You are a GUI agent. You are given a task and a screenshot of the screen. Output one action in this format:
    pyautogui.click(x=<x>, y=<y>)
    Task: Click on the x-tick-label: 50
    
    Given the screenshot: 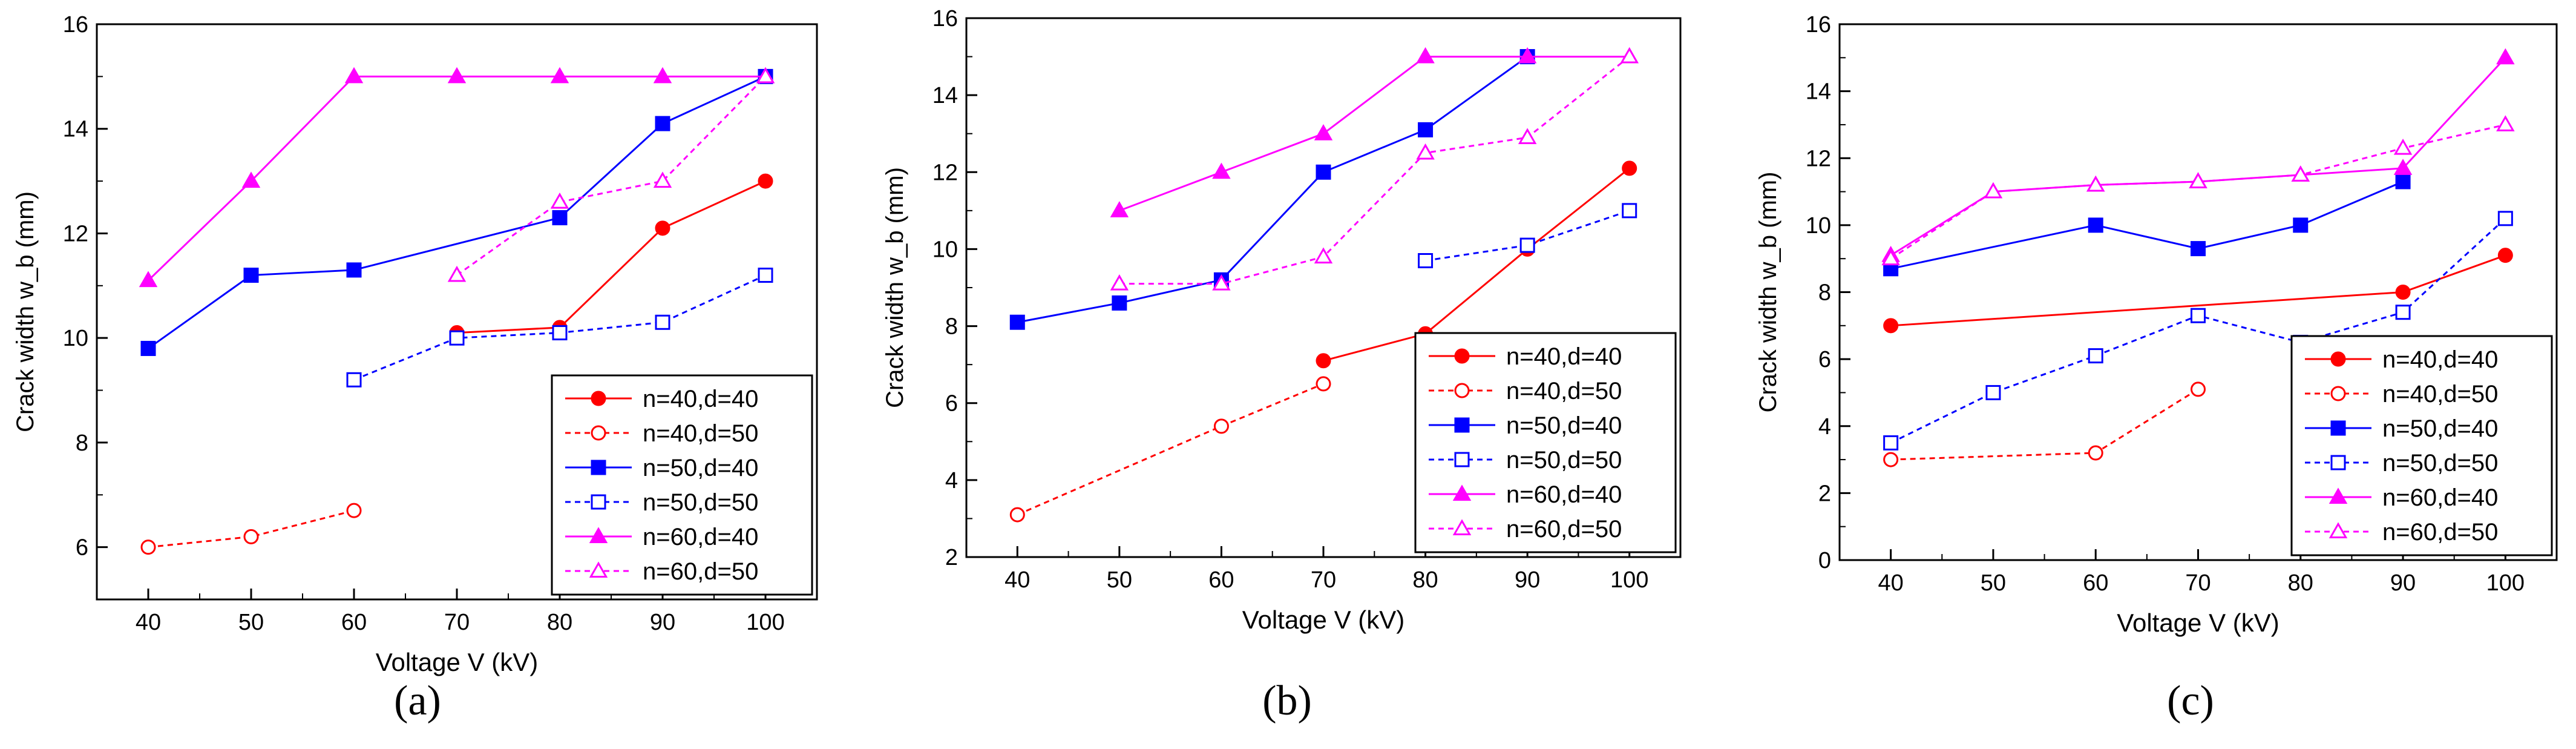 What is the action you would take?
    pyautogui.click(x=1993, y=583)
    